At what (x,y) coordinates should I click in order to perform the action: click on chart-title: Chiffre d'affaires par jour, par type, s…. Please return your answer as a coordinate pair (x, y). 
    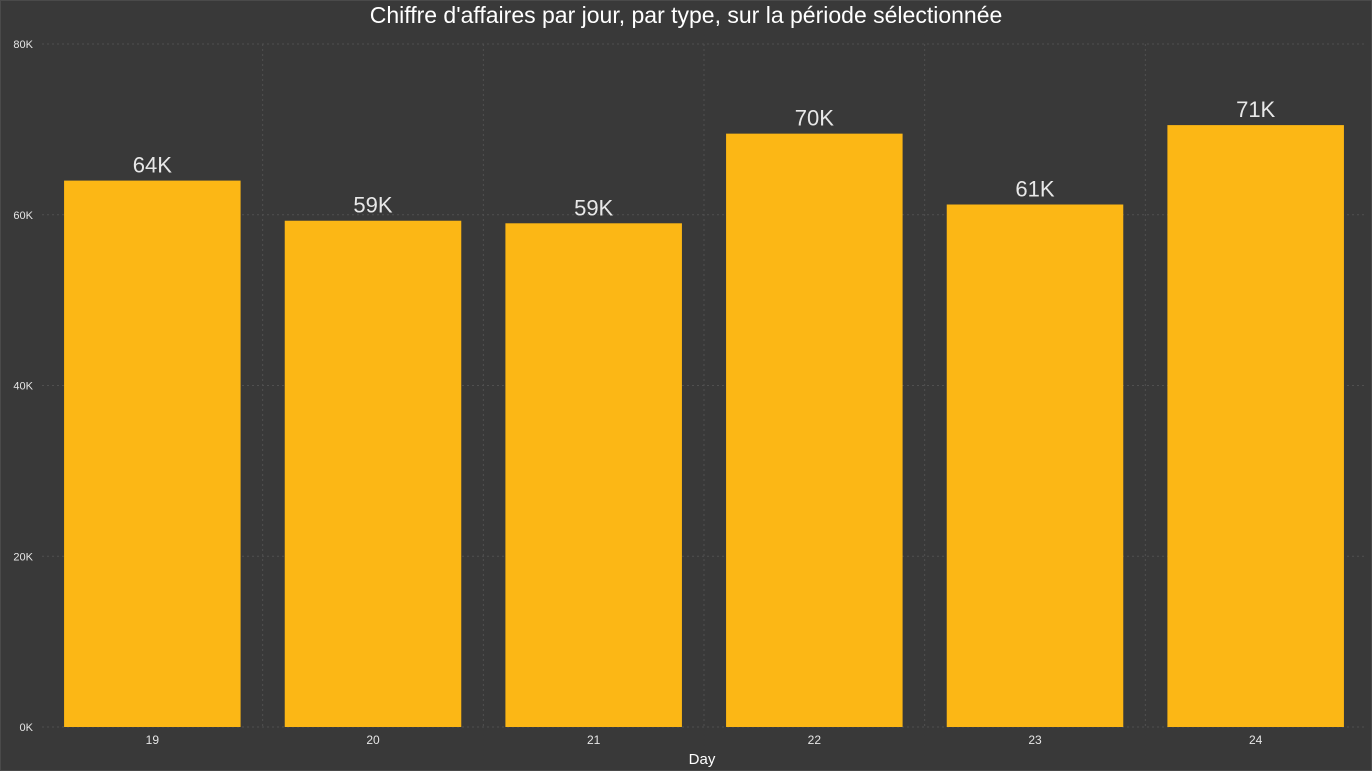
    Looking at the image, I should click on (686, 15).